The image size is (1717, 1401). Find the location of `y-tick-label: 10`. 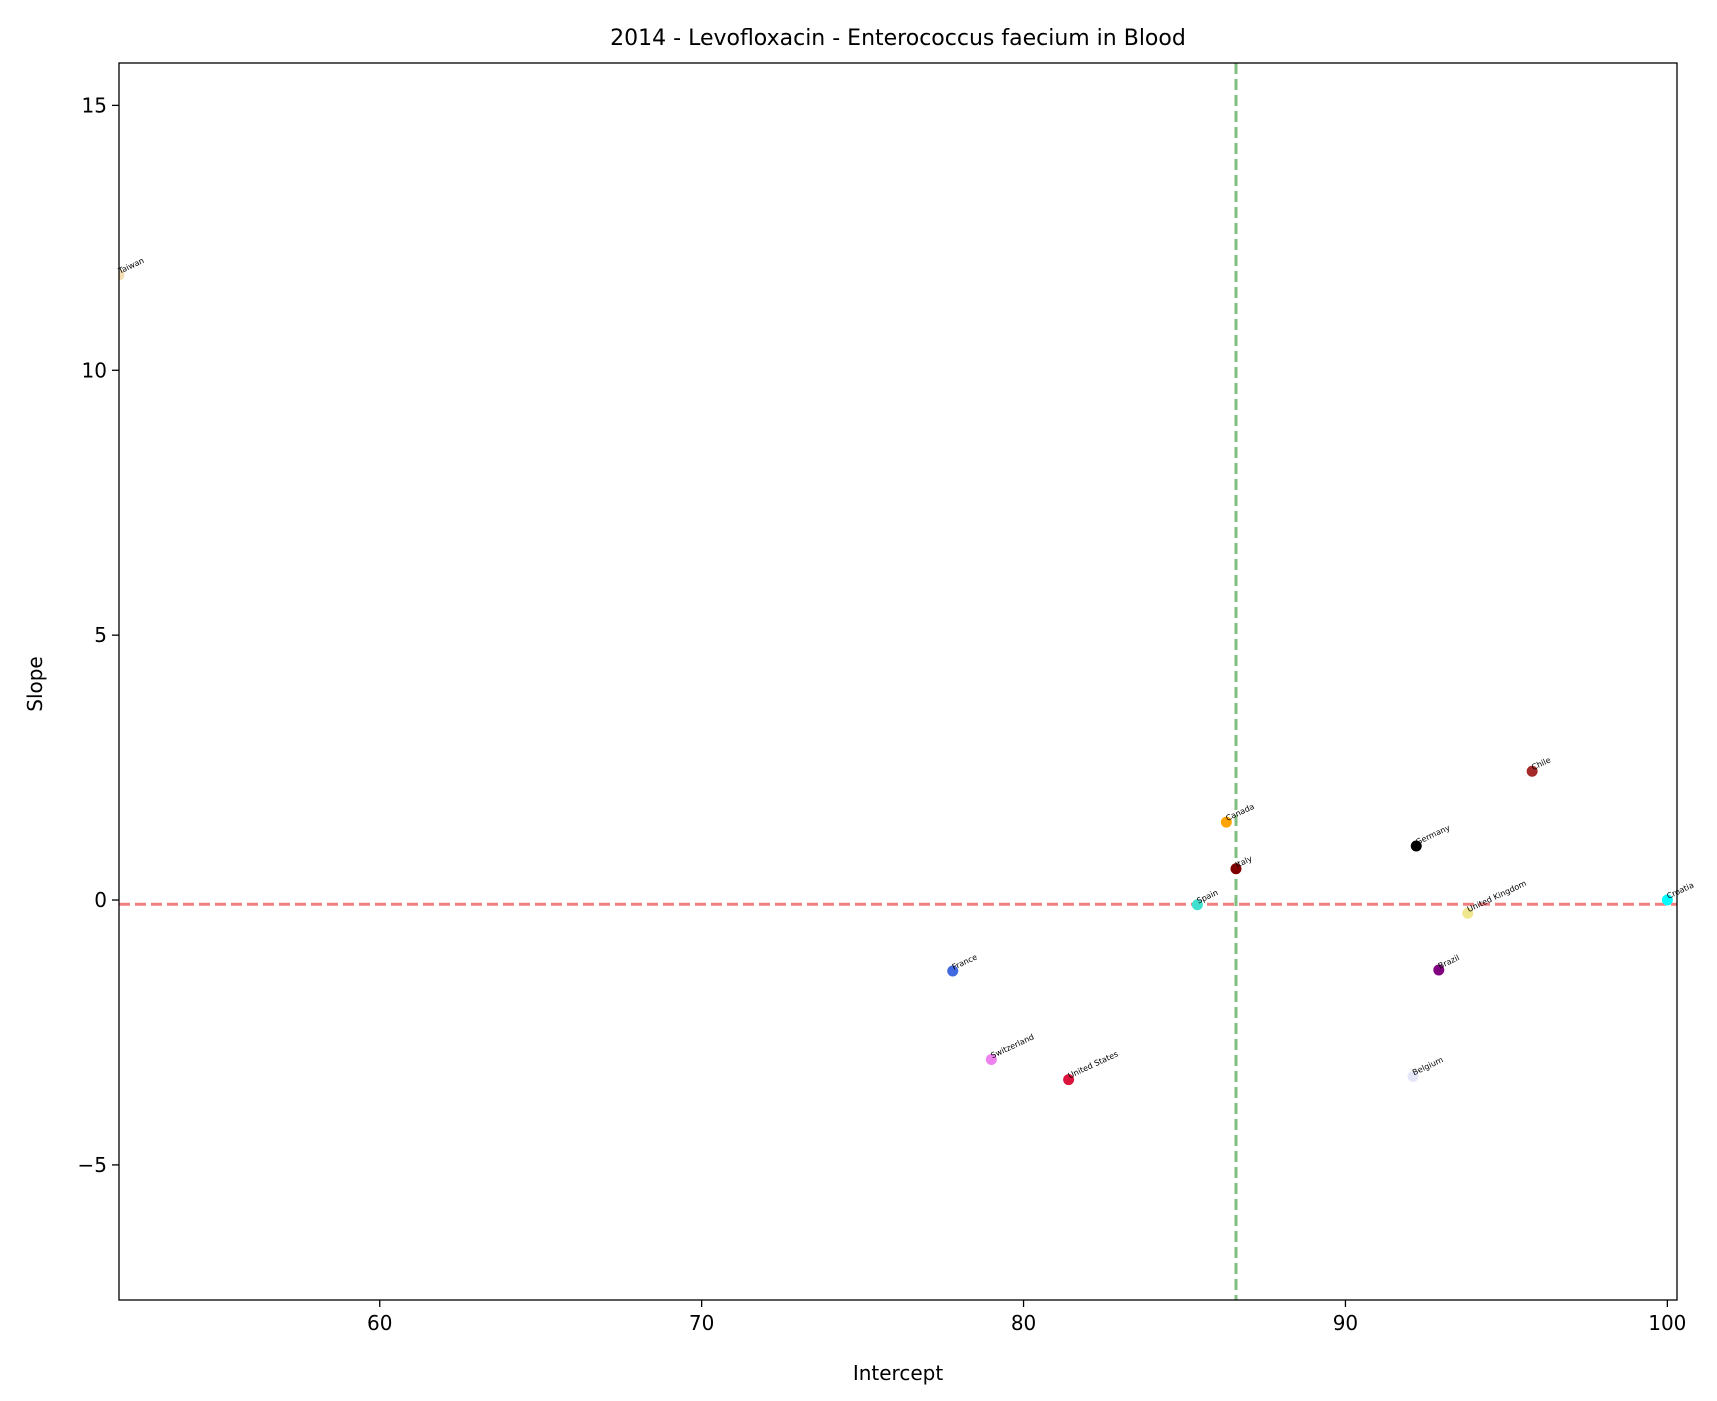

y-tick-label: 10 is located at coordinates (94, 370).